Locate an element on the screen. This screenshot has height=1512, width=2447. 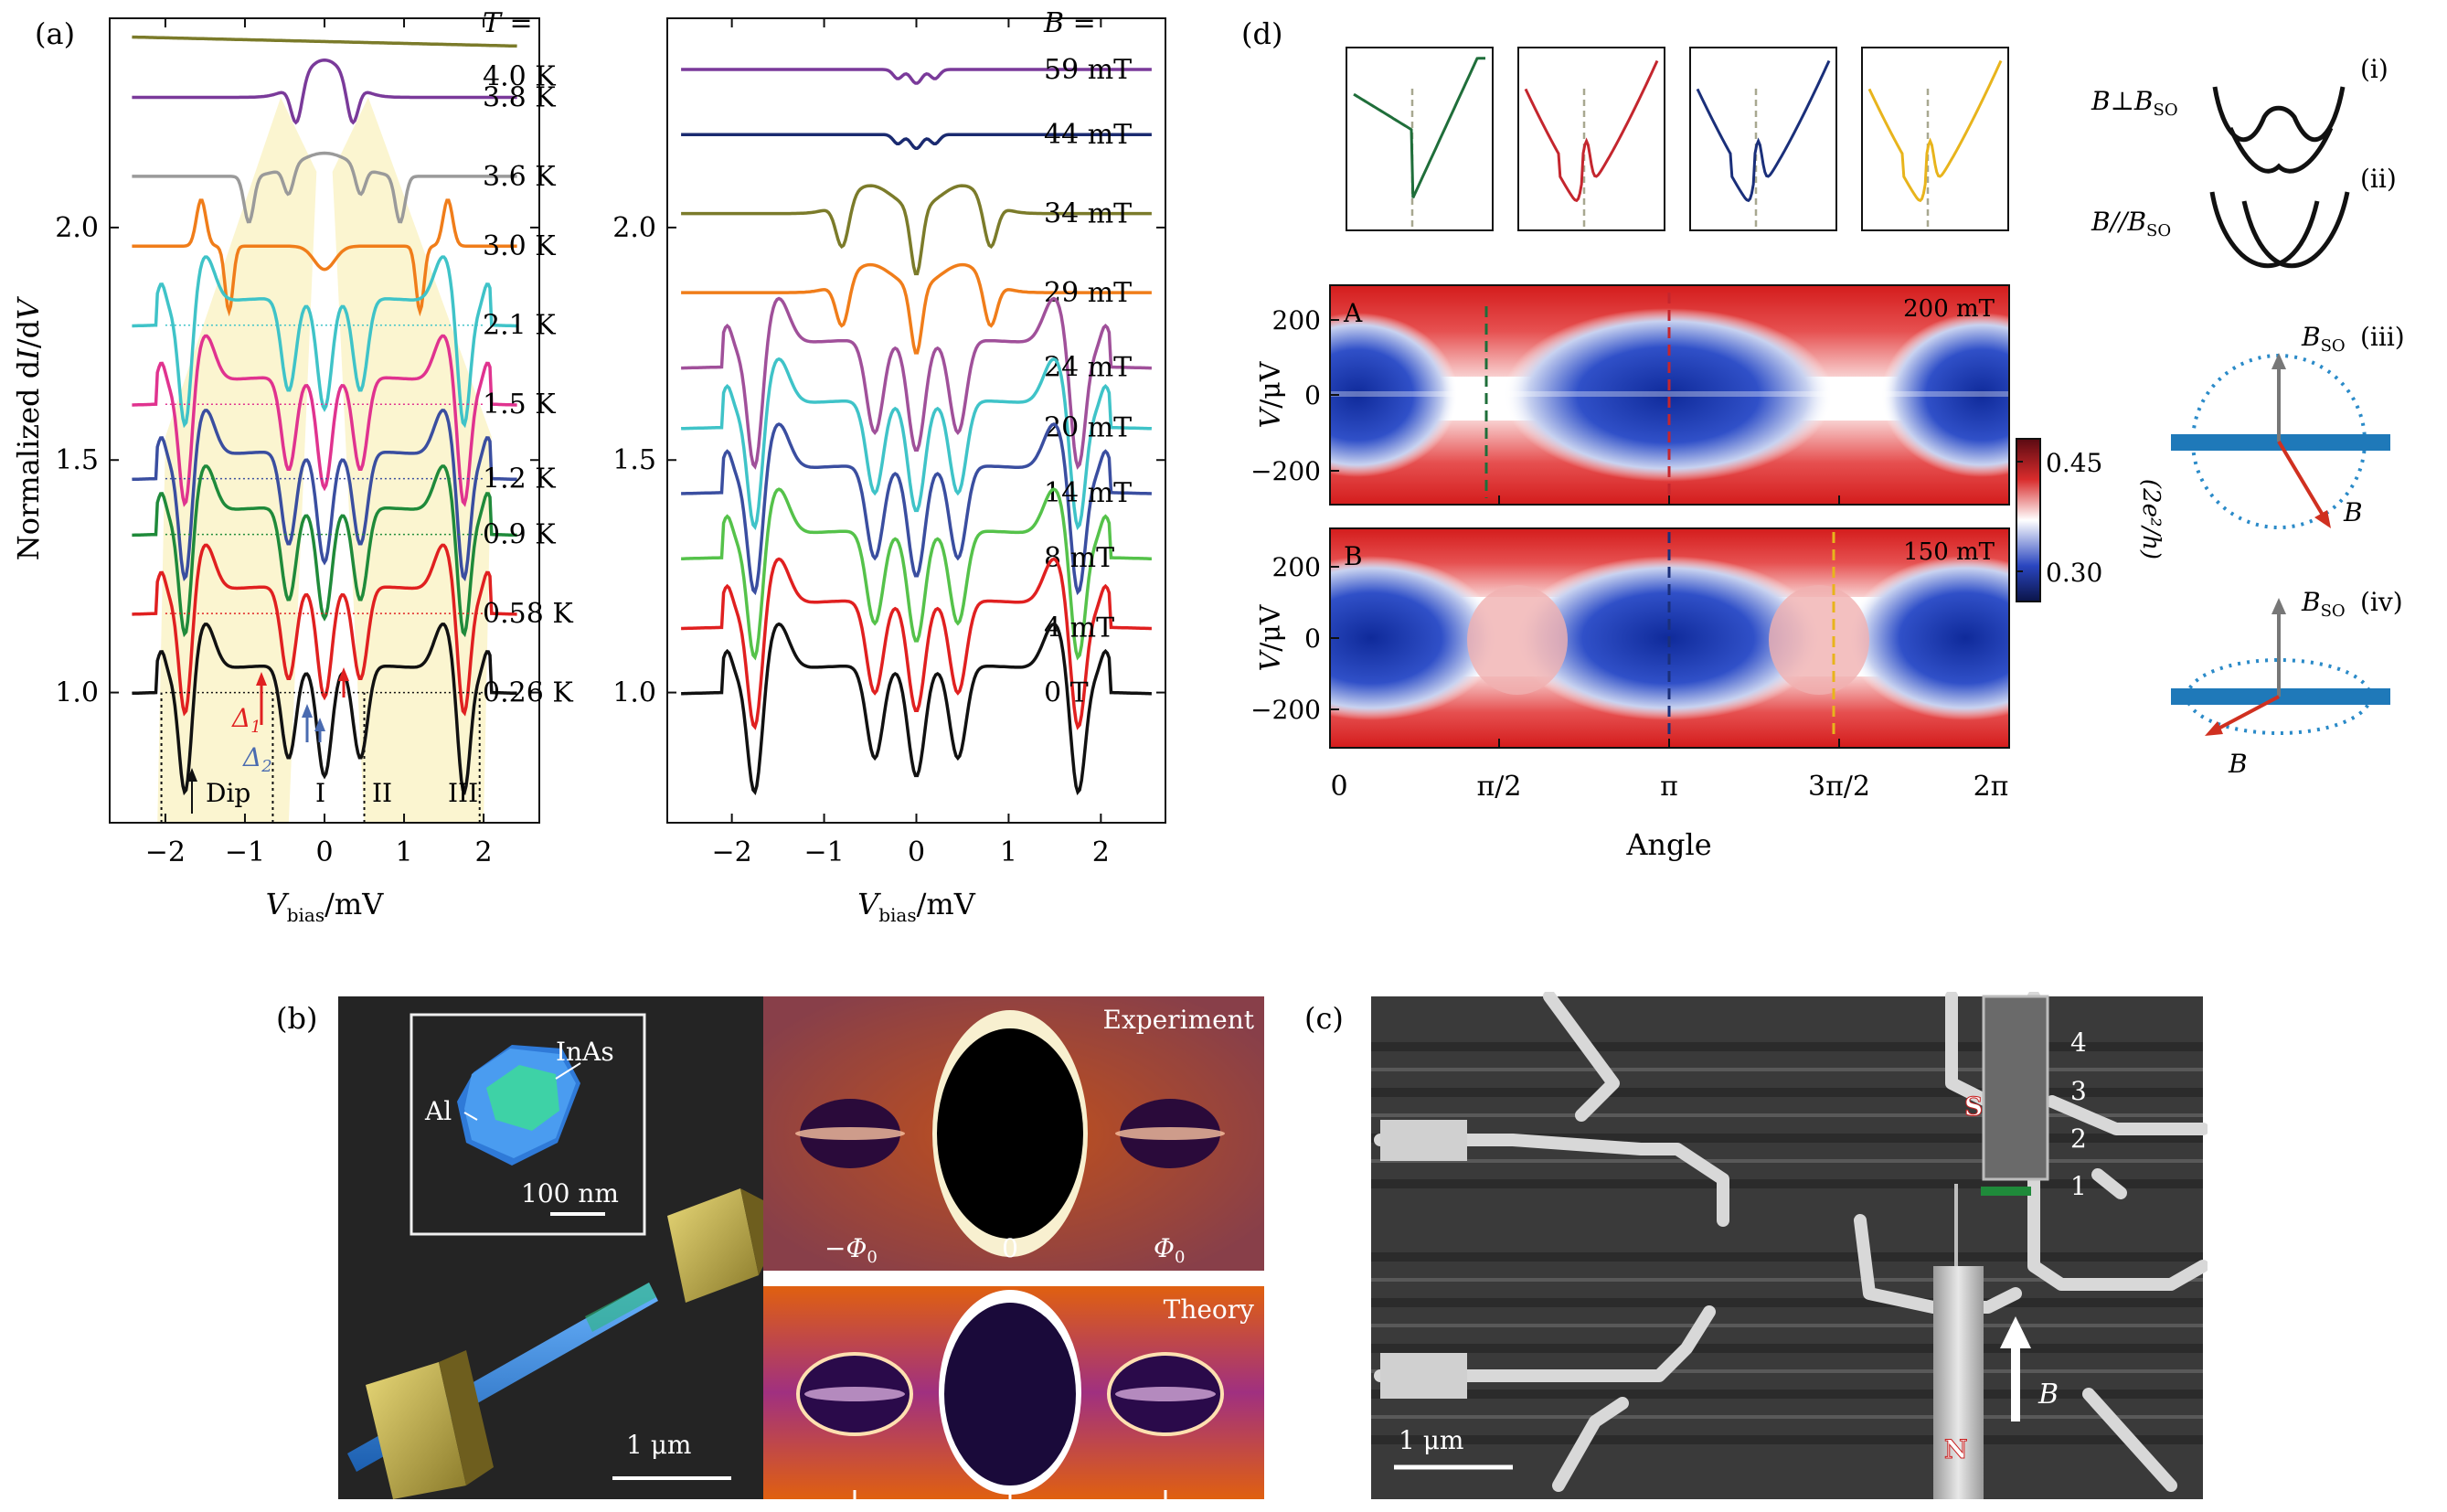
series-curve-59mT is located at coordinates (916, 76).